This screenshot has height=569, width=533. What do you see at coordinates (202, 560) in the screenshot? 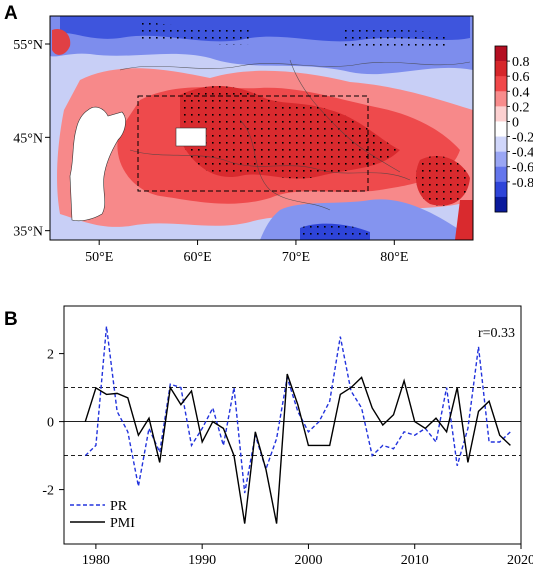
I see `x-tick-label: 1990` at bounding box center [202, 560].